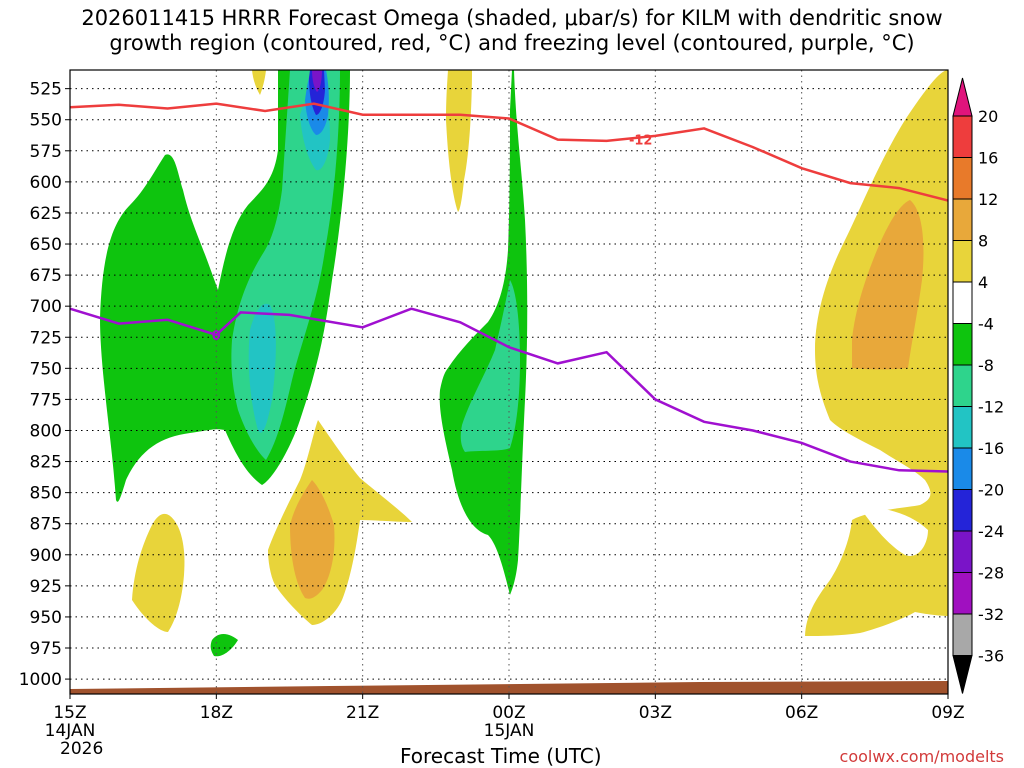 The height and width of the screenshot is (768, 1024). Describe the element at coordinates (46, 338) in the screenshot. I see `y-tick-label-725: 725` at that location.